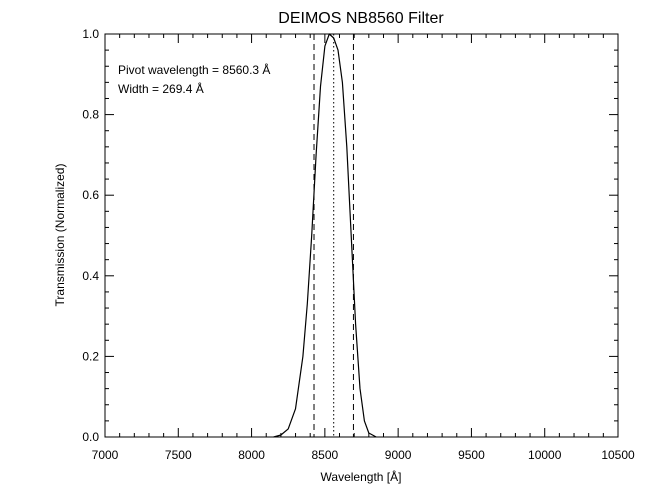 Image resolution: width=650 pixels, height=502 pixels. Describe the element at coordinates (90, 276) in the screenshot. I see `y-tick-label: 0.4` at that location.